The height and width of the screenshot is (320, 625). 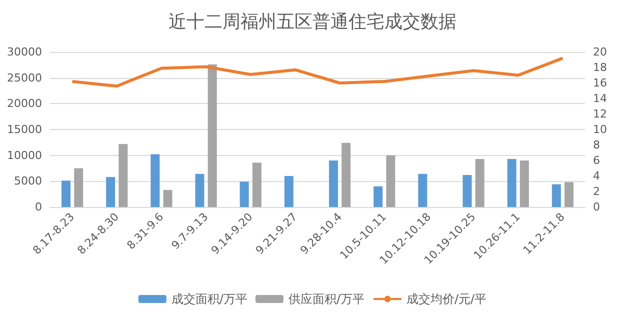 I want to click on y2-tick-label: 8, so click(x=596, y=145).